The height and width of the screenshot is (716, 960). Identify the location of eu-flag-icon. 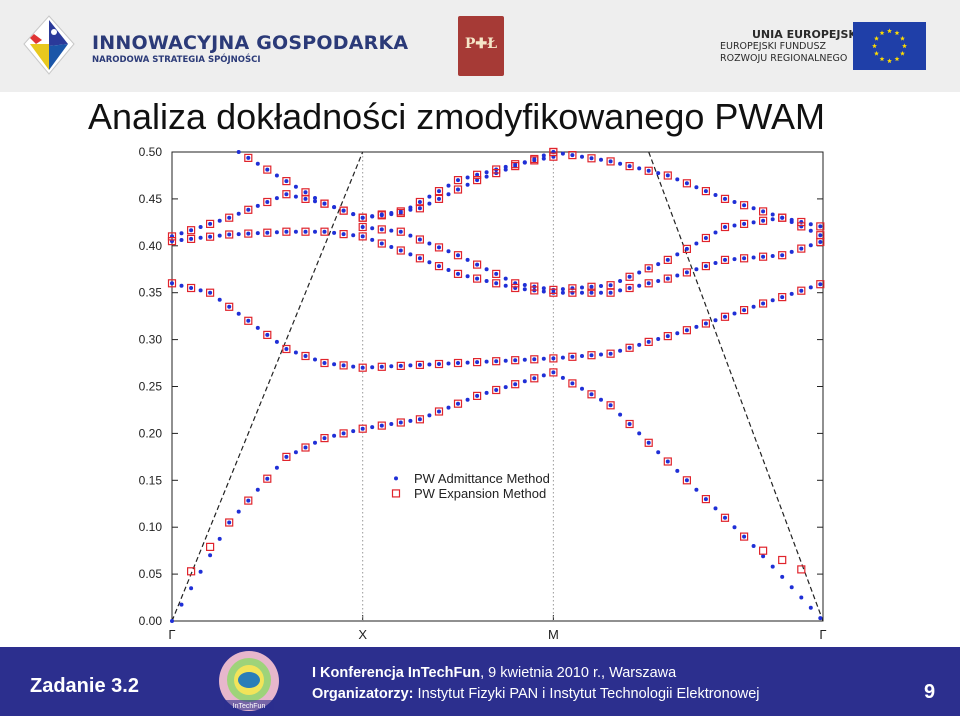
(889, 46).